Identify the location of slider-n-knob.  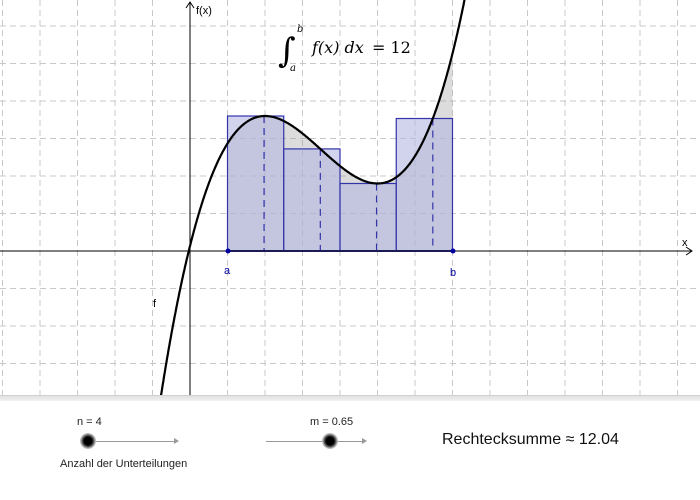
(88, 441).